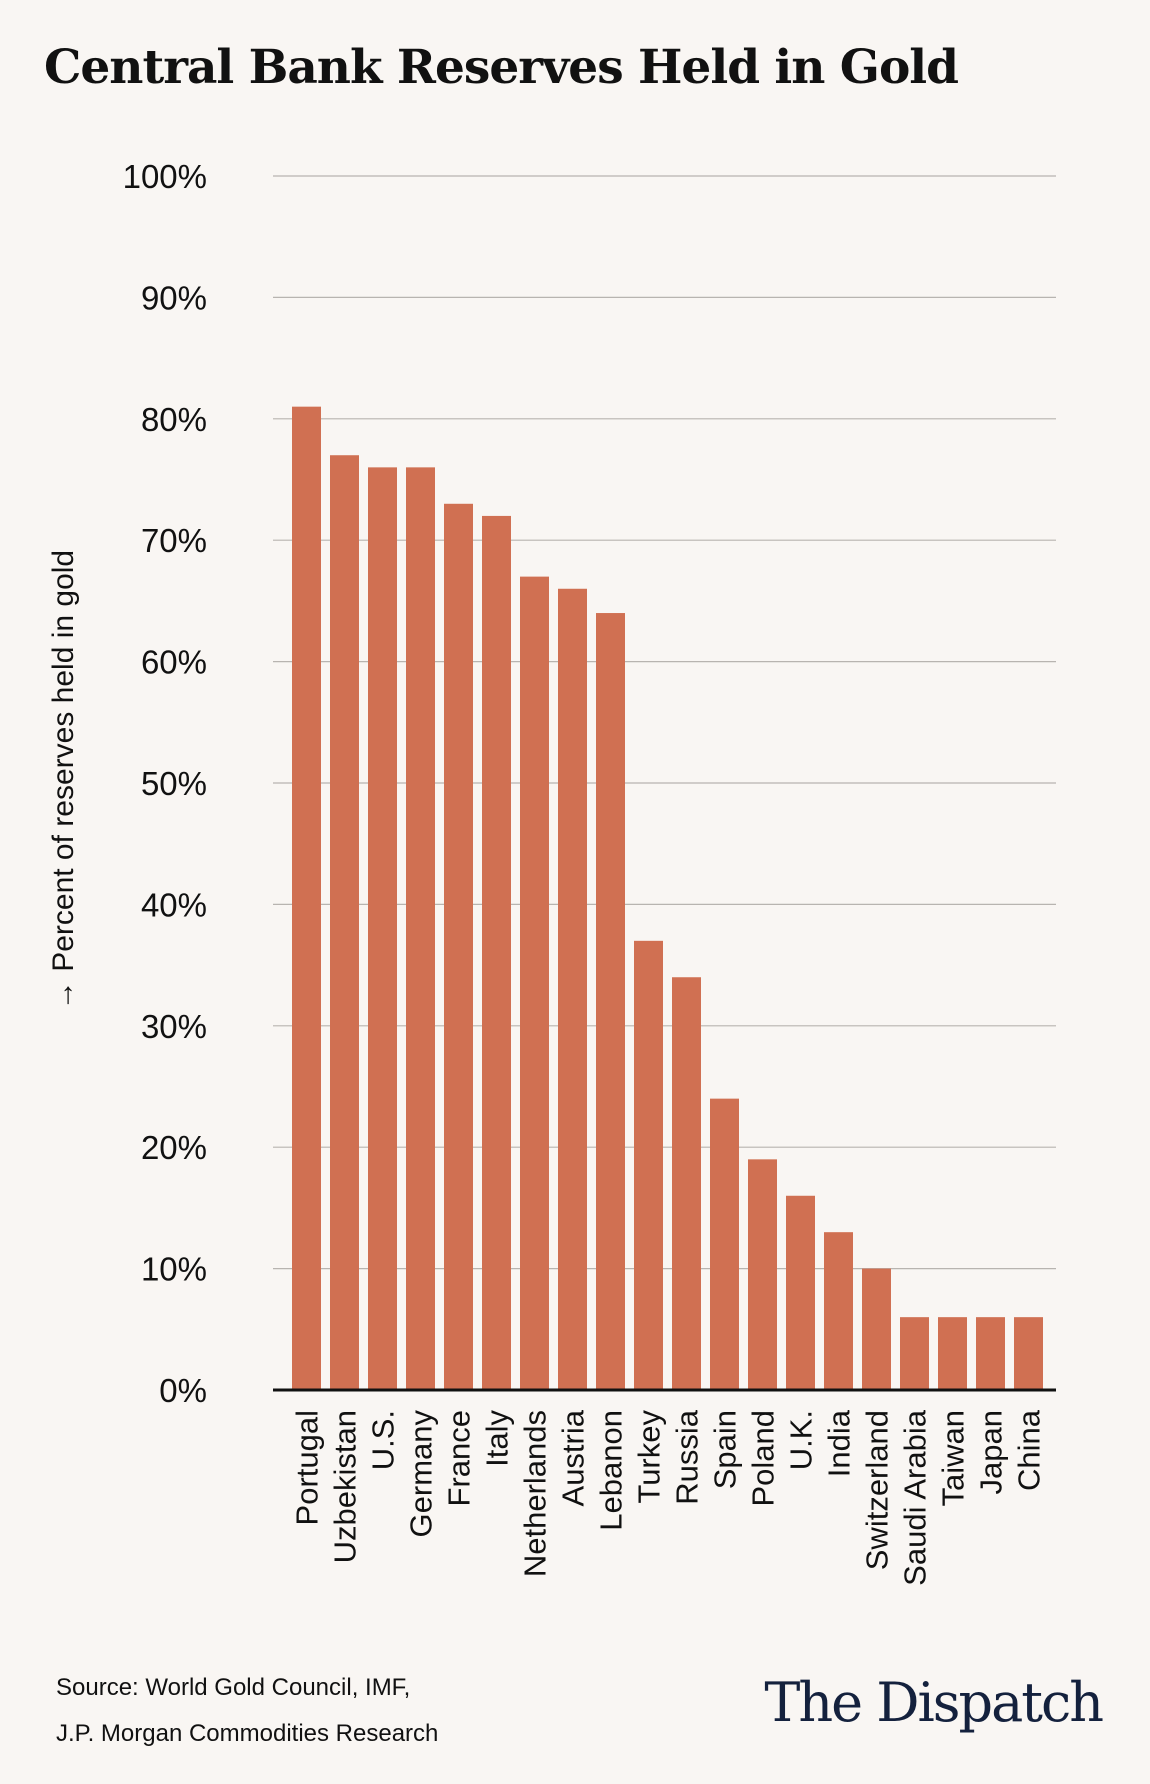  I want to click on x-tick-label: Japan, so click(991, 1452).